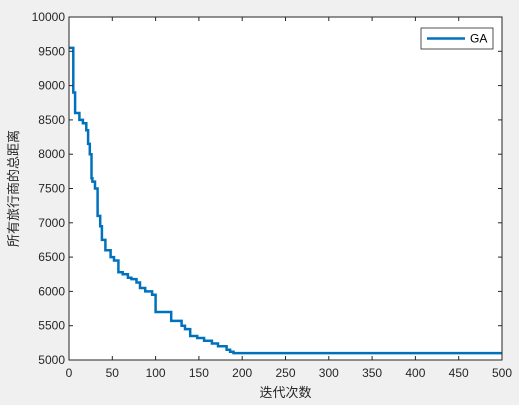 The width and height of the screenshot is (519, 405). I want to click on y-tick-label: 8000, so click(51, 154).